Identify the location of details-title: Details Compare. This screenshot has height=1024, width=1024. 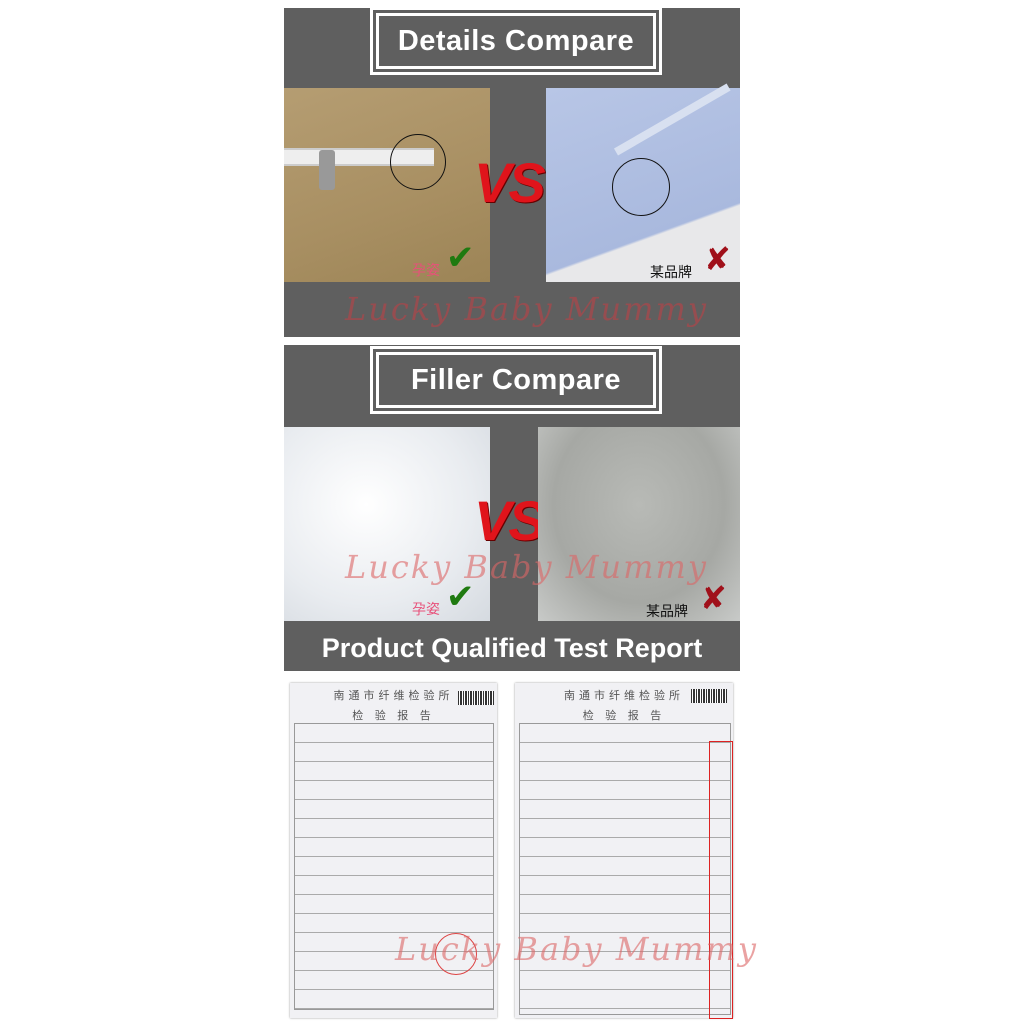
(516, 41).